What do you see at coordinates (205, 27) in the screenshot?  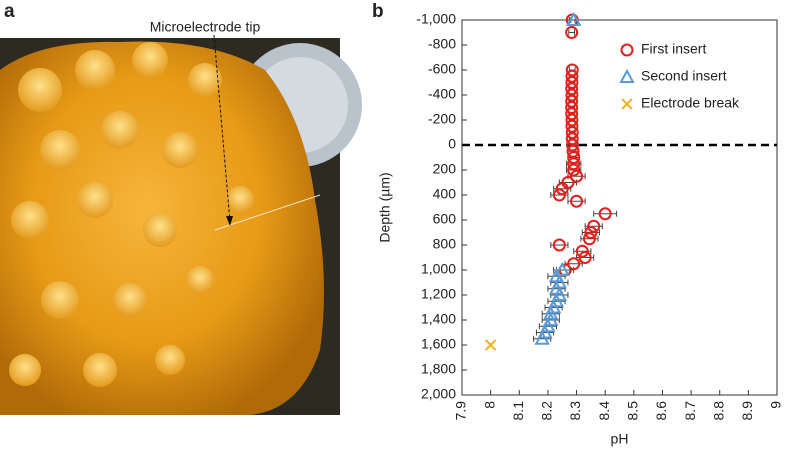 I see `annotation: Microelectrode tip` at bounding box center [205, 27].